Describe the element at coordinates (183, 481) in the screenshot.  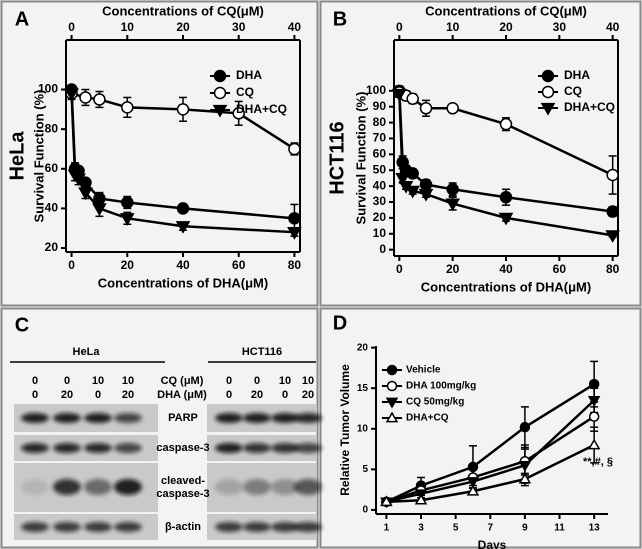
I see `protein-label: cleaved-` at that location.